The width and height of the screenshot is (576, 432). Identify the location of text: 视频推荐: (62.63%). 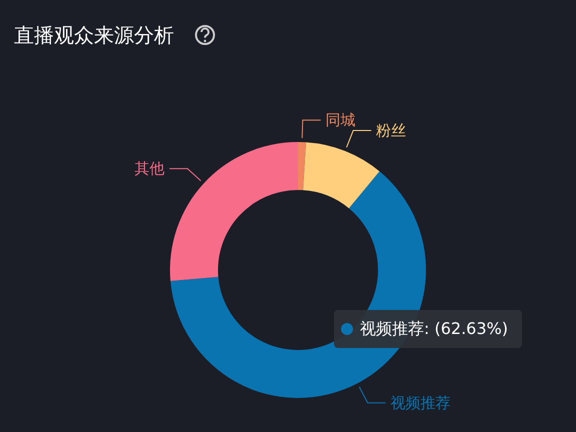
(434, 328).